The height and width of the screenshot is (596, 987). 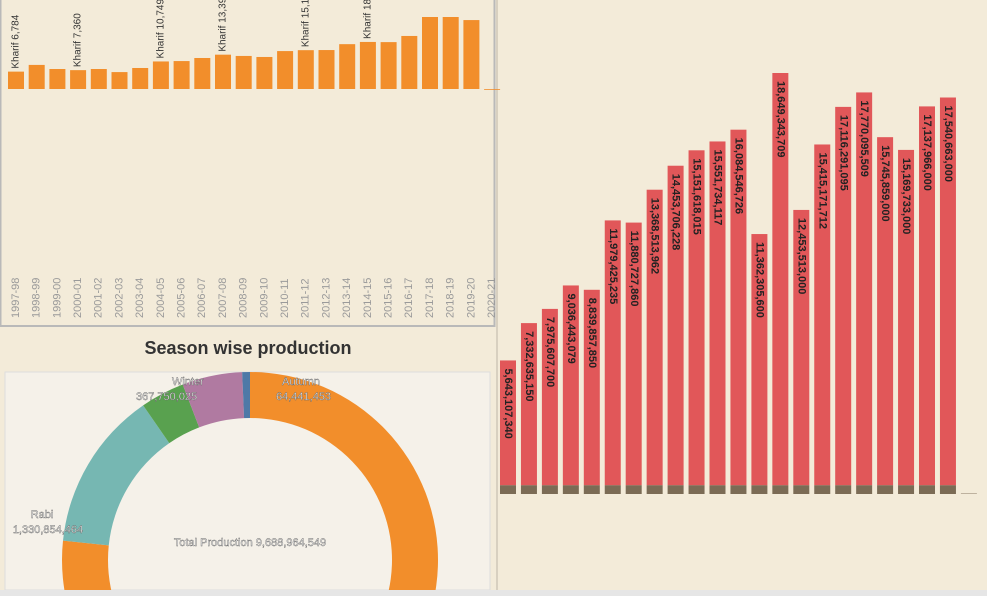 What do you see at coordinates (42, 515) in the screenshot?
I see `segment-label: Rabi` at bounding box center [42, 515].